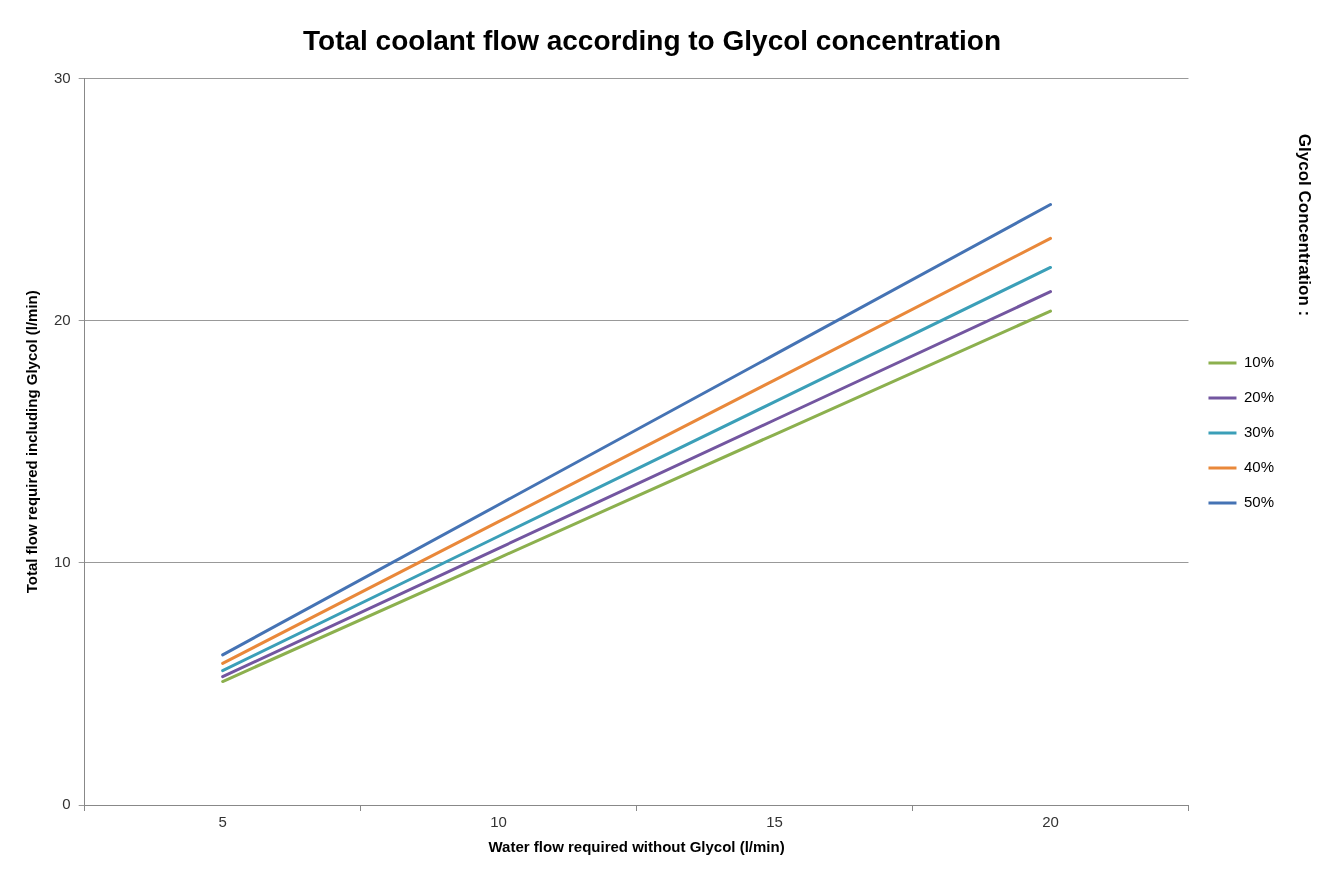 The height and width of the screenshot is (881, 1339). I want to click on x-tick-label: 20, so click(1050, 822).